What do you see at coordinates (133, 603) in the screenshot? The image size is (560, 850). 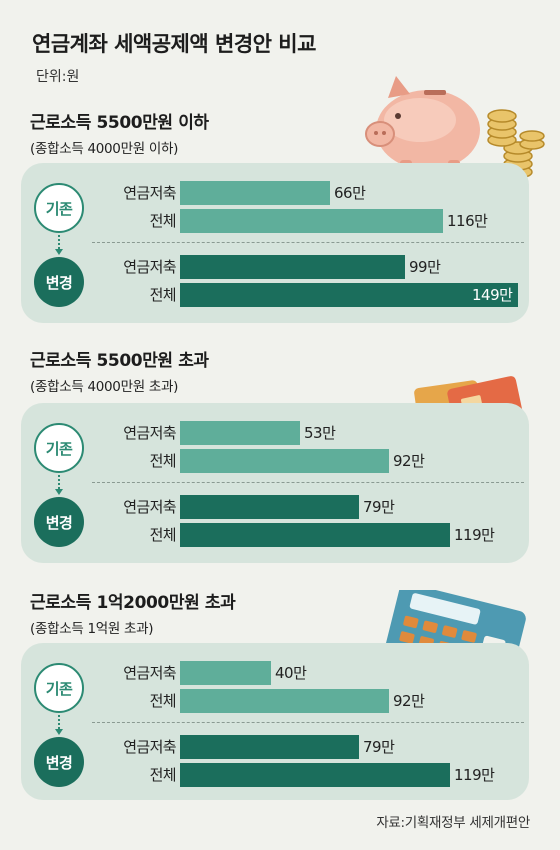 I see `section-3-title: 근로소득 1억2000만원 초과` at bounding box center [133, 603].